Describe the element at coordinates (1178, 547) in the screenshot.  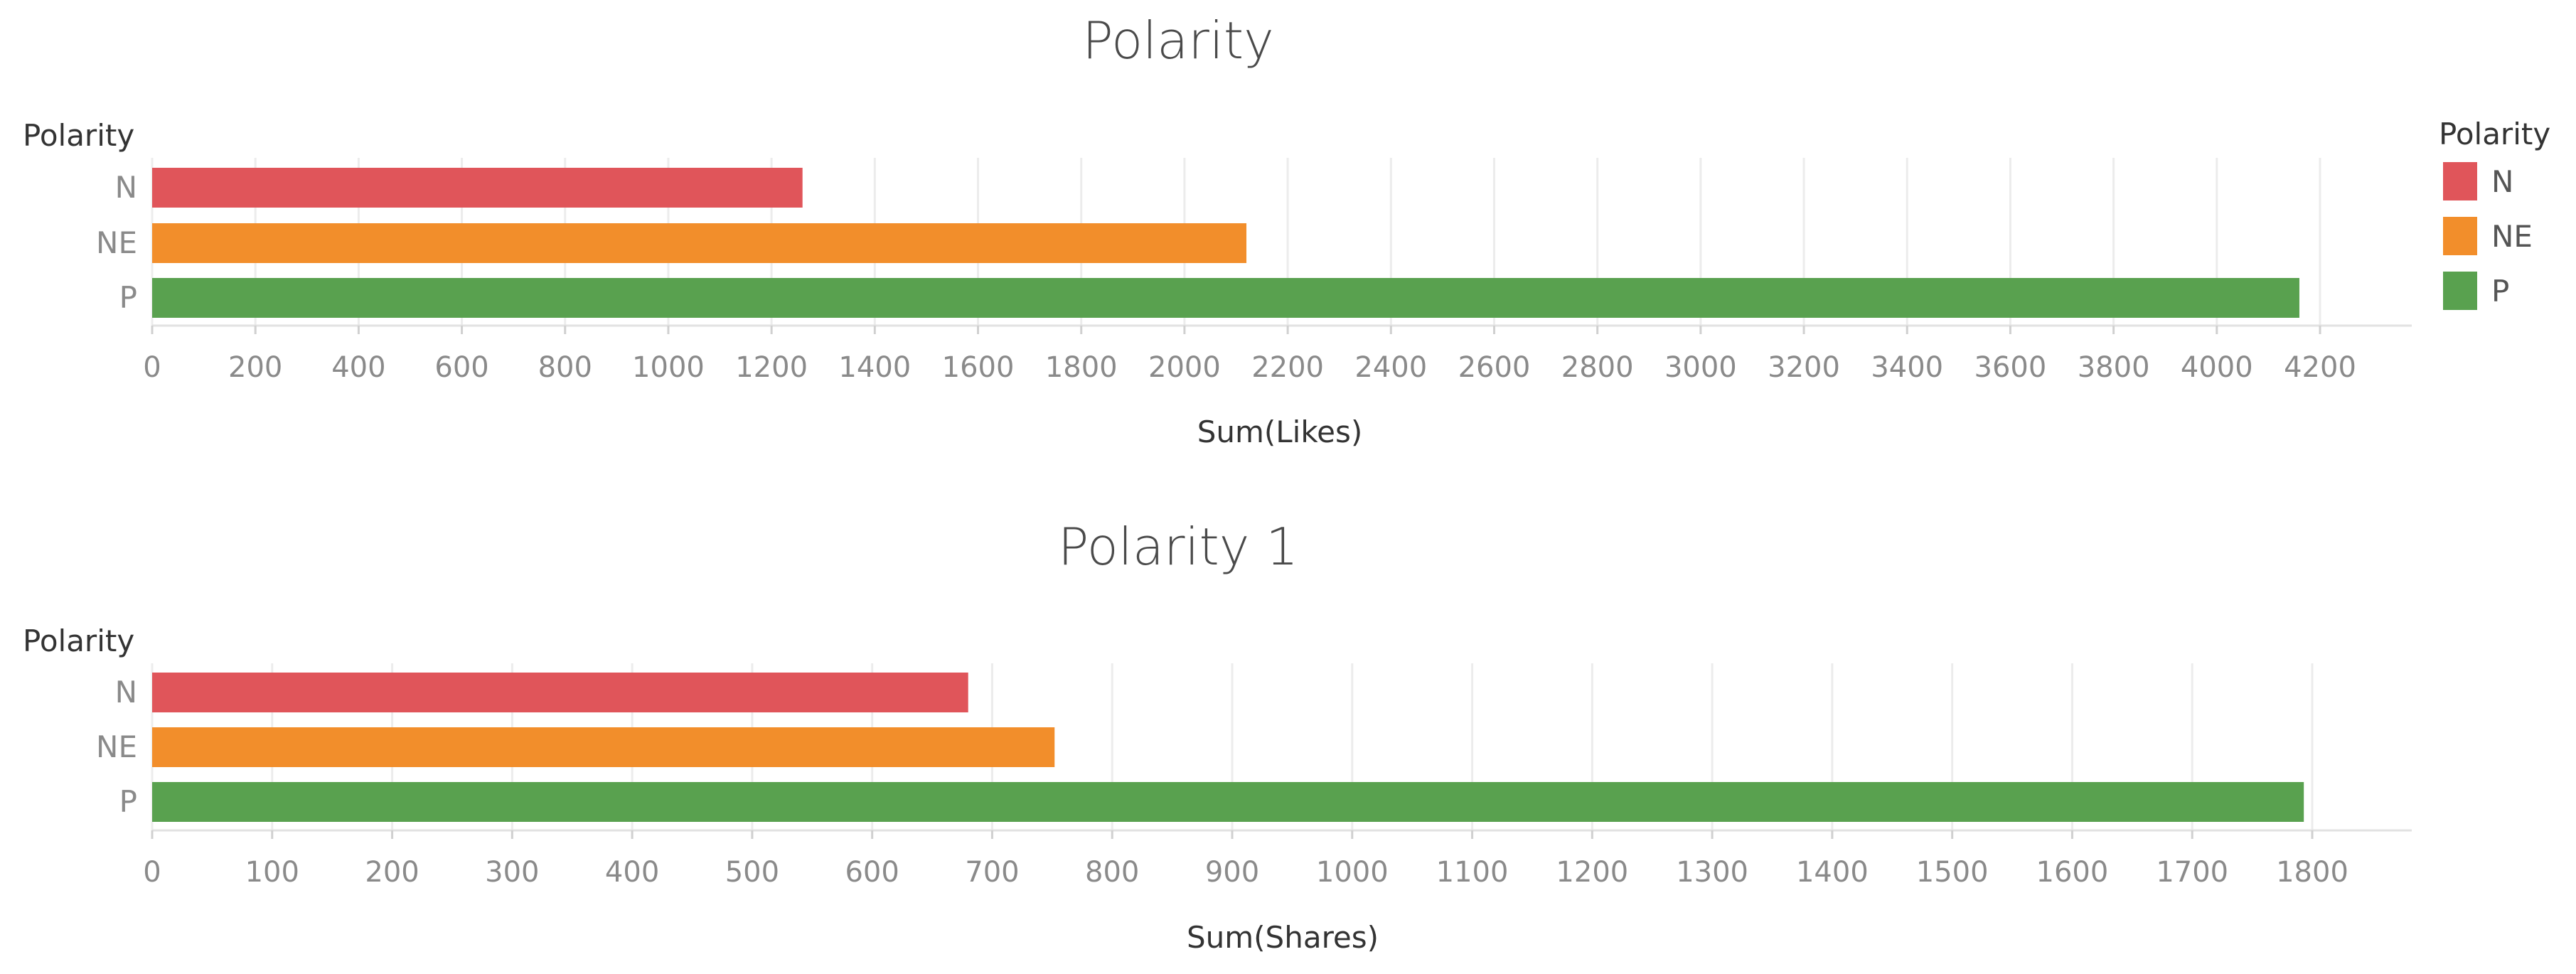
I see `chart2-title: Polarity 1` at that location.